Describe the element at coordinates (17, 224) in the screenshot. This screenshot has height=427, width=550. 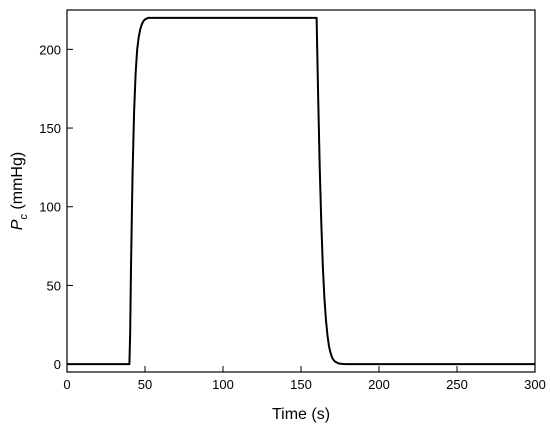
I see `y-axis-symbol: P` at that location.